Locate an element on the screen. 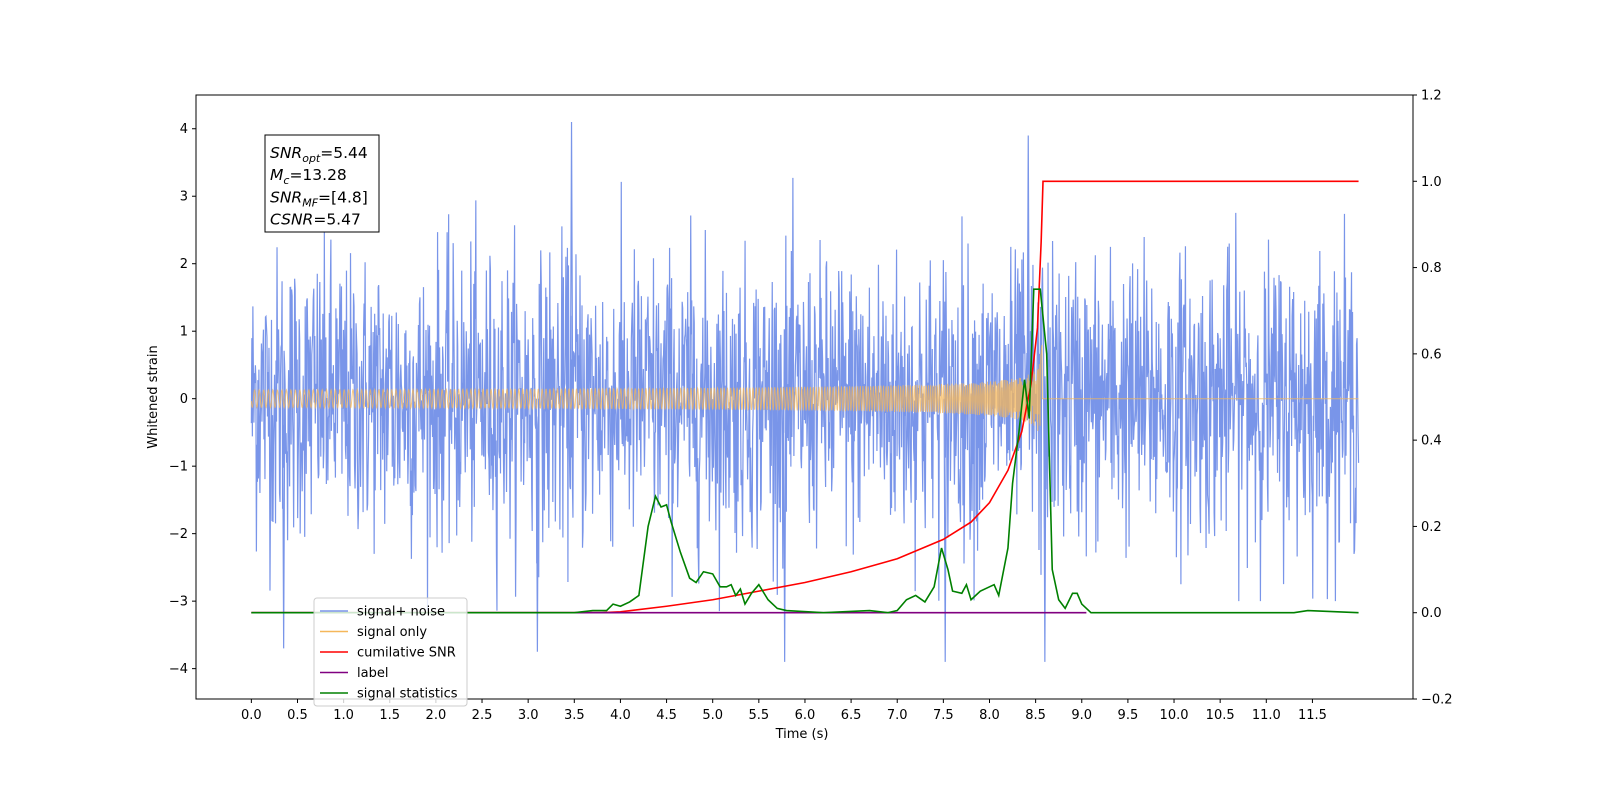 The height and width of the screenshot is (800, 1600). x-tick-label: 2.0 is located at coordinates (436, 715).